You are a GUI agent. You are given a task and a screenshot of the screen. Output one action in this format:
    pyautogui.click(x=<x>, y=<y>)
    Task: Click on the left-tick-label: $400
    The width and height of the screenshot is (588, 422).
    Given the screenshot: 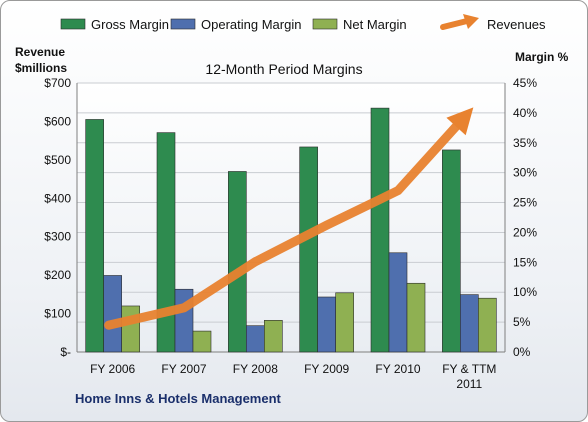 What is the action you would take?
    pyautogui.click(x=57, y=198)
    